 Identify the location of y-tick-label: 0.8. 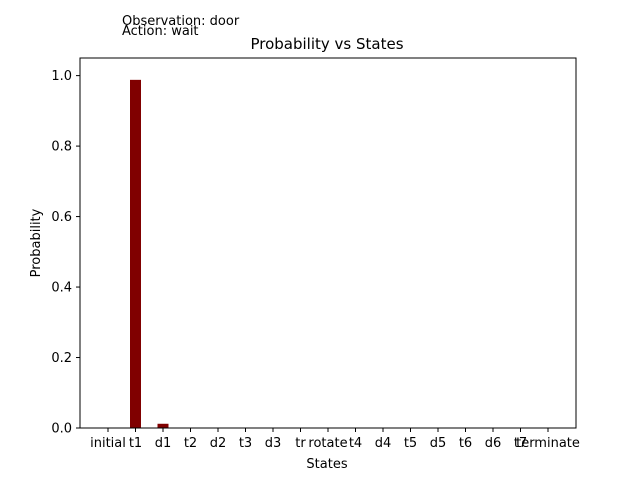
(61, 147).